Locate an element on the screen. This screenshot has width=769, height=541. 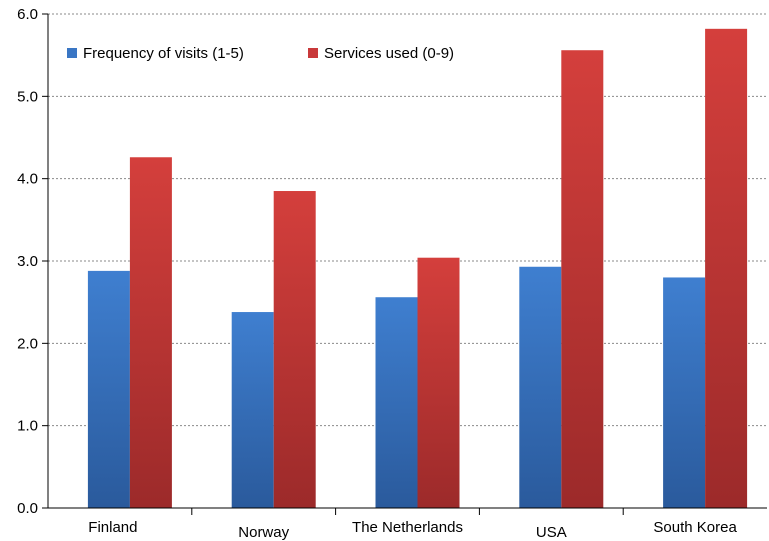
bar-services-south-korea is located at coordinates (726, 268).